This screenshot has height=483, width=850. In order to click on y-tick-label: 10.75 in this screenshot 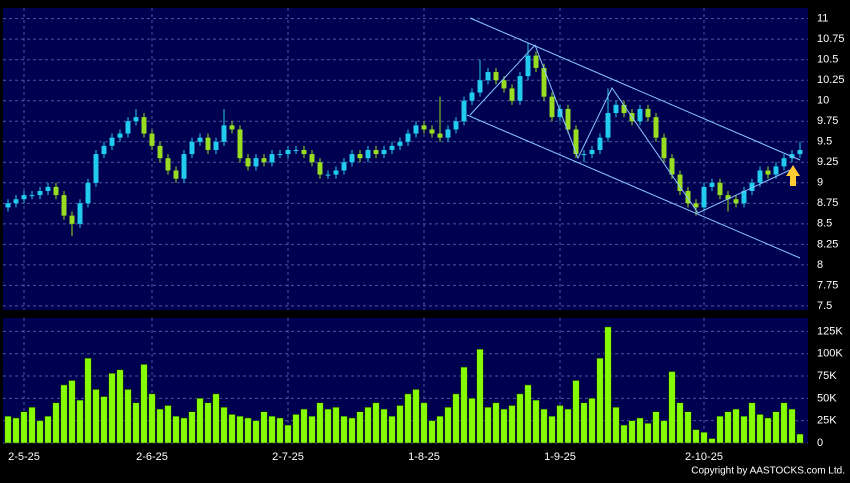, I will do `click(831, 39)`.